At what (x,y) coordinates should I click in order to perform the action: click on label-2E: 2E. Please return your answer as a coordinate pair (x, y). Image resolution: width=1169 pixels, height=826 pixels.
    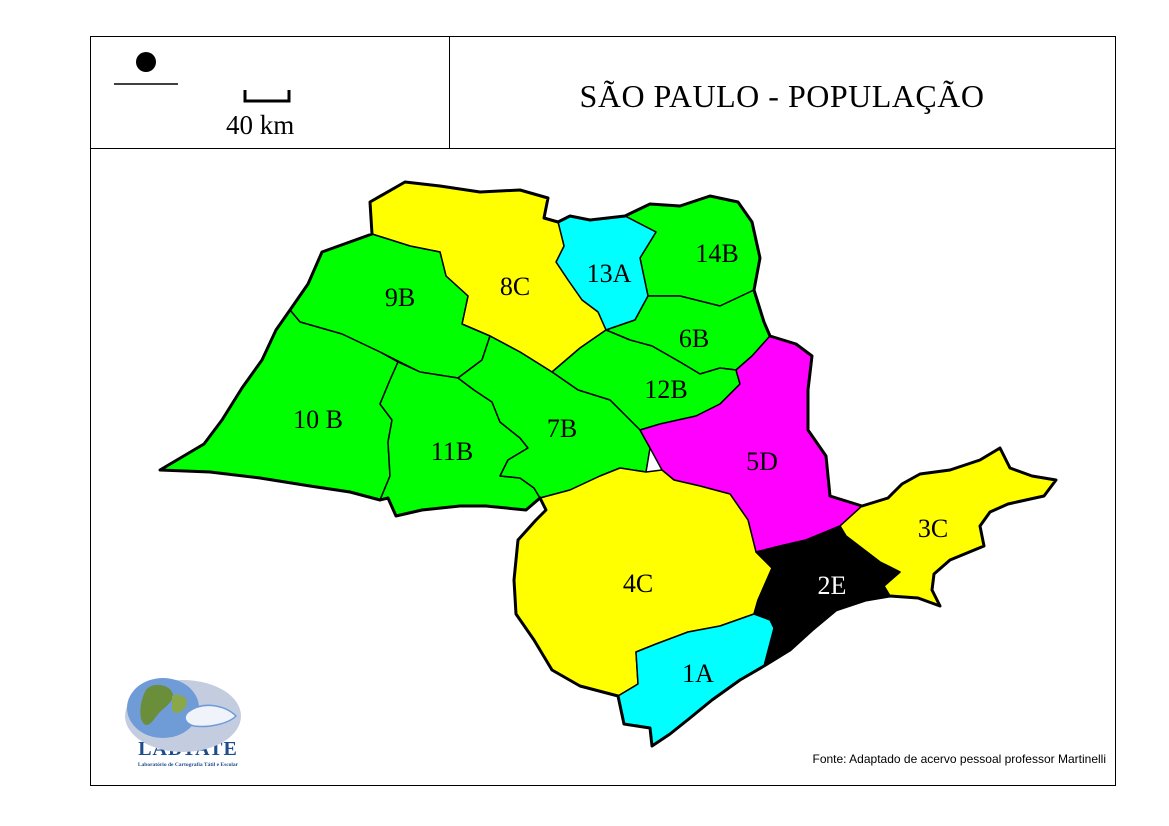
    Looking at the image, I should click on (832, 585).